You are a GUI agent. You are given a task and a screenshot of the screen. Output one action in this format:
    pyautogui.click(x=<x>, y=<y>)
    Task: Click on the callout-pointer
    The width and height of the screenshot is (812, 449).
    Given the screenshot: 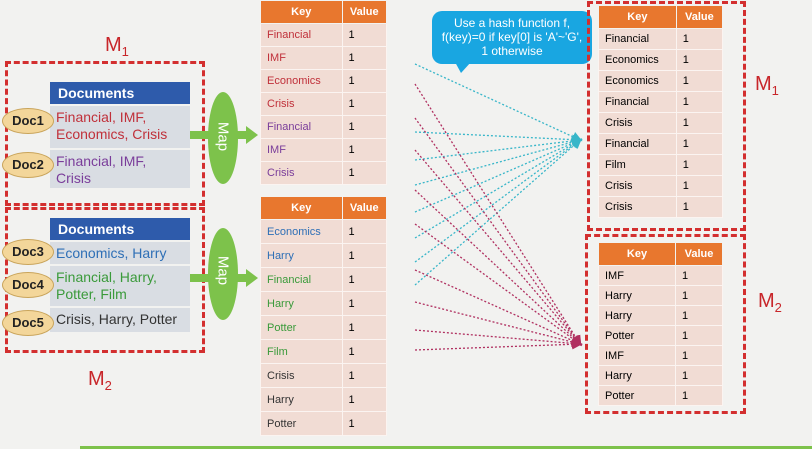 What is the action you would take?
    pyautogui.click(x=463, y=67)
    